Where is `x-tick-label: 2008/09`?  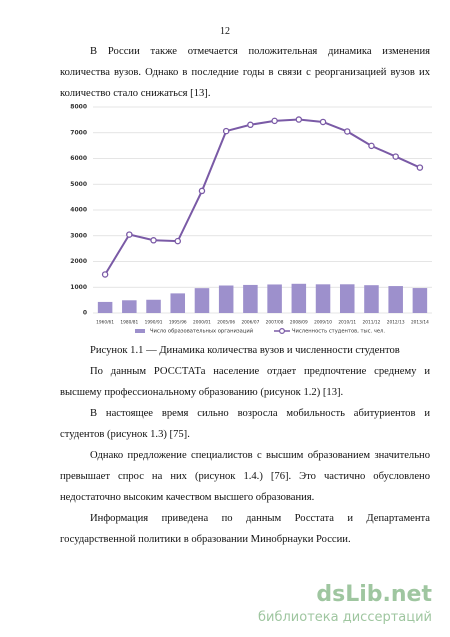
x-tick-label: 2008/09 is located at coordinates (299, 323).